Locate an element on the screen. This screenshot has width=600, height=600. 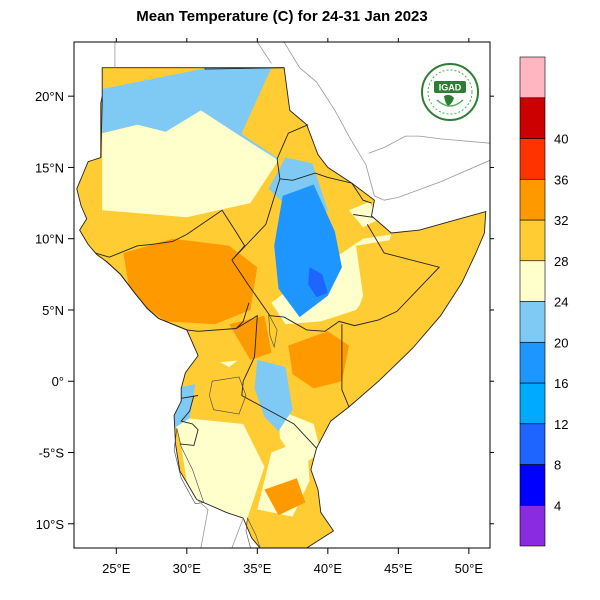
map-title: Mean Temperature (C) for 24-31 Jan 2023 is located at coordinates (282, 16).